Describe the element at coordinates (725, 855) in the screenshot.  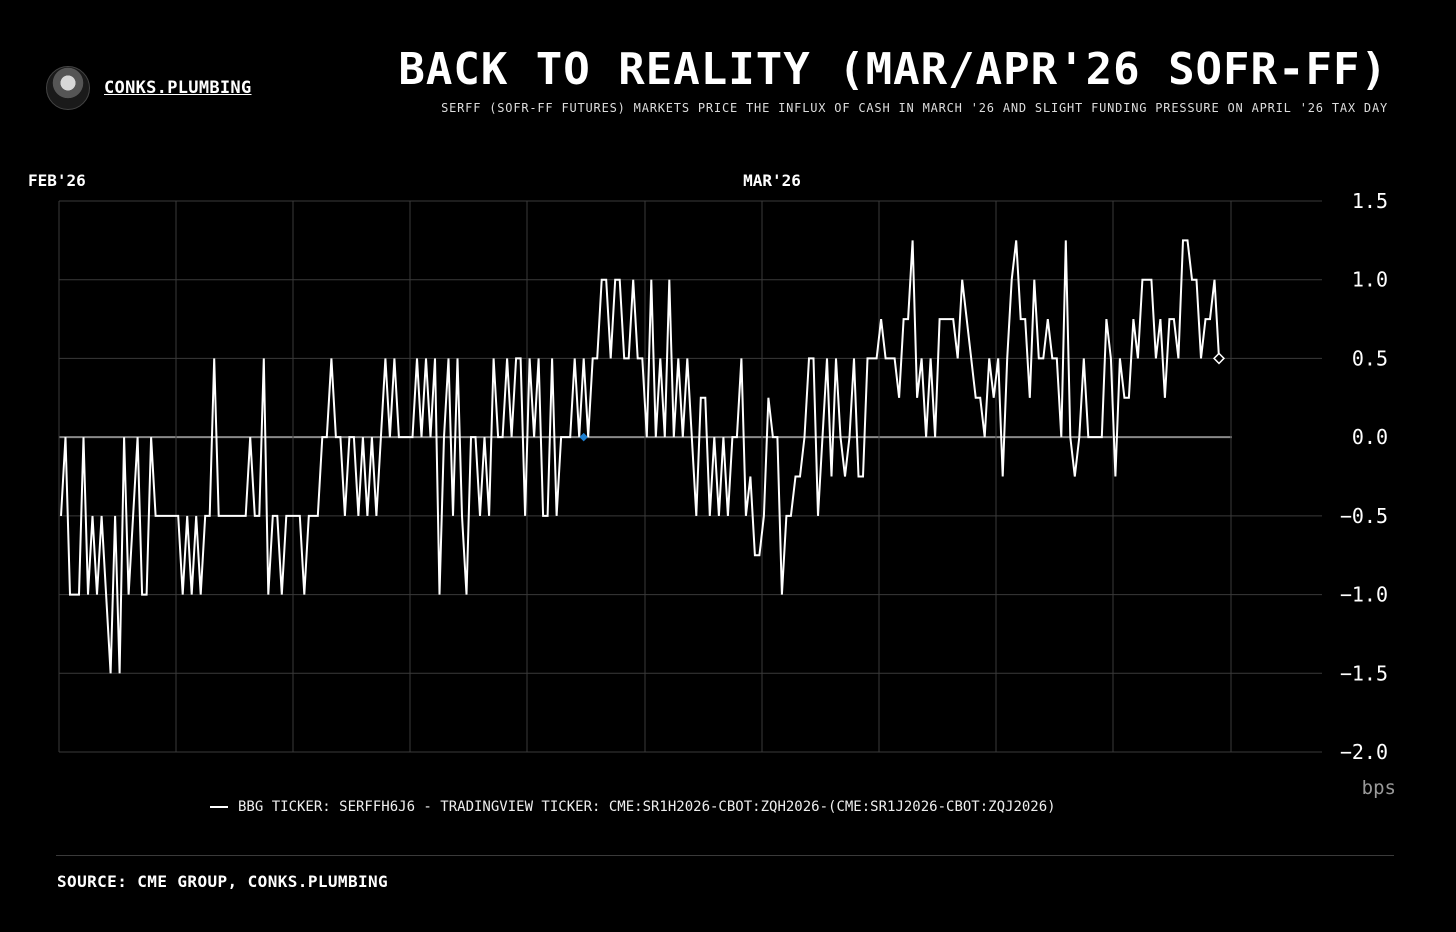
I see `footer-divider` at that location.